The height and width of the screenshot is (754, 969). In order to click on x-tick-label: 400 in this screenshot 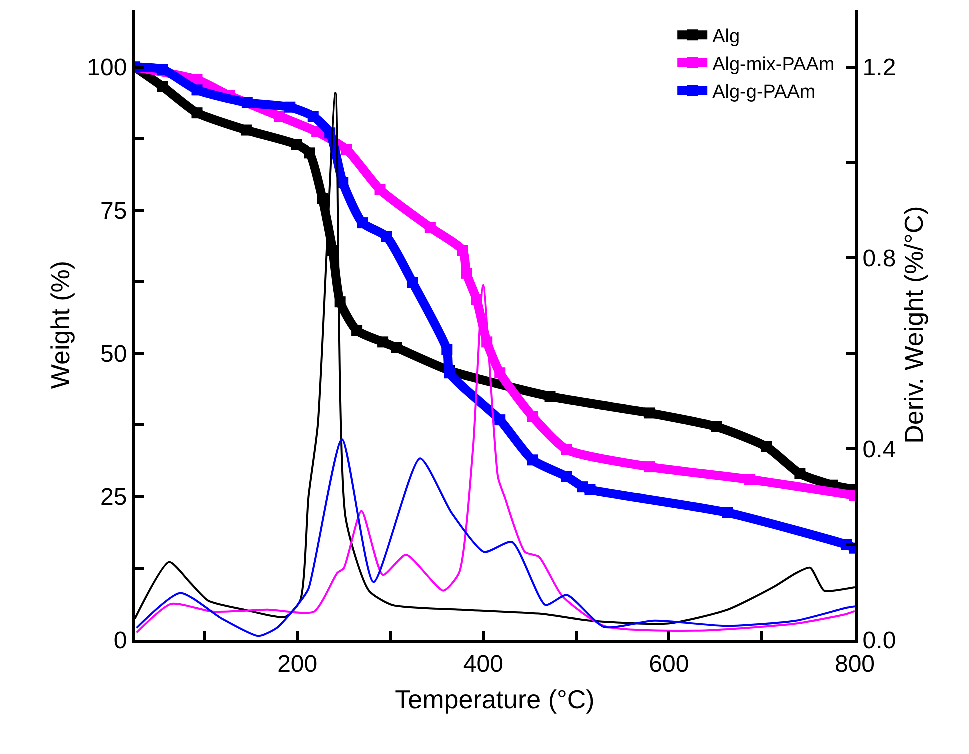, I will do `click(483, 664)`.